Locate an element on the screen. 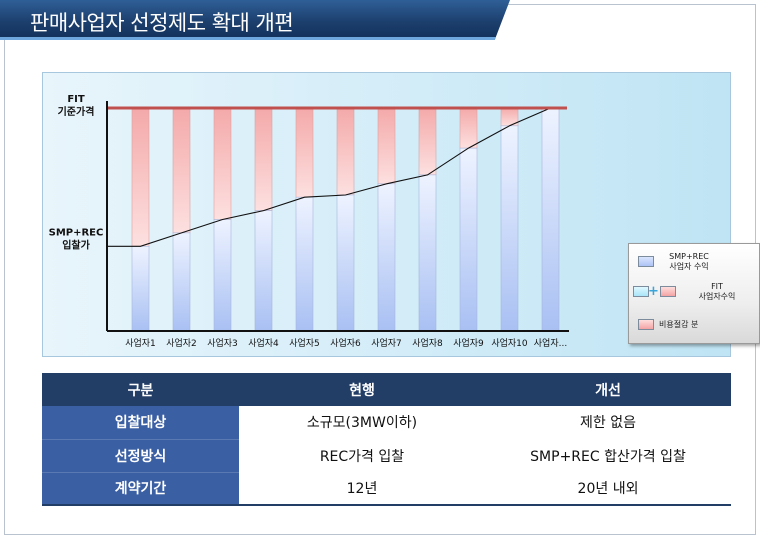 The width and height of the screenshot is (760, 539). x-tick-label: 사업자6 is located at coordinates (345, 343).